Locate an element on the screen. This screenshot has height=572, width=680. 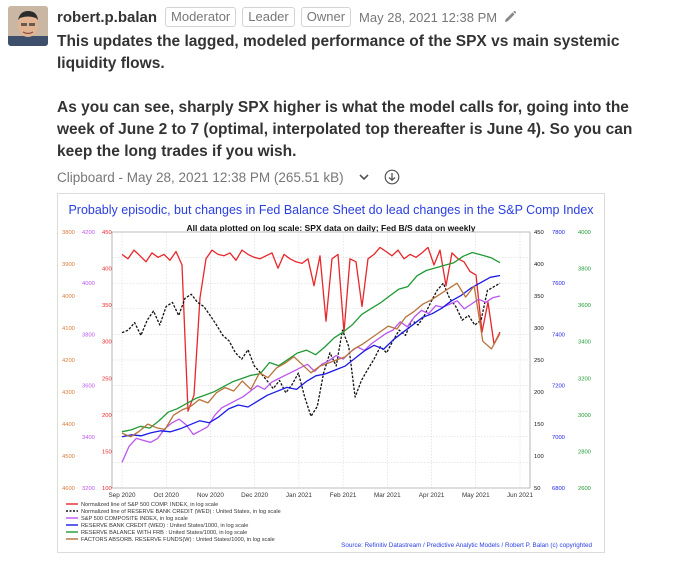
chevron-down-icon is located at coordinates (364, 177).